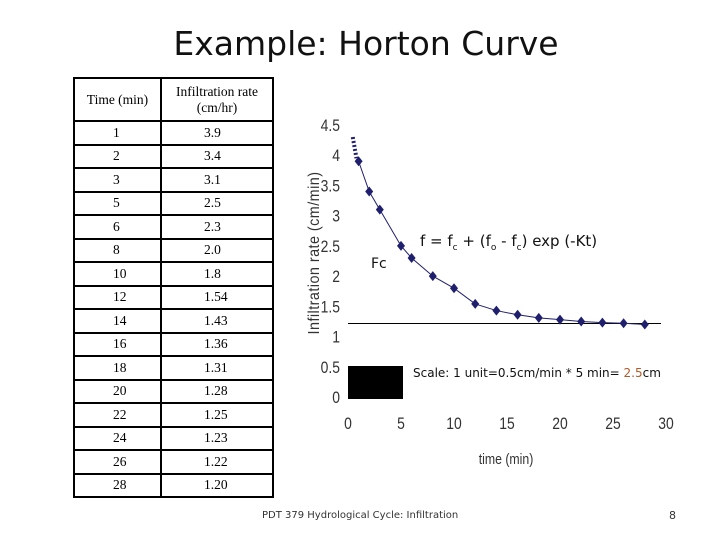  Describe the element at coordinates (117, 415) in the screenshot. I see `cell-time: 22` at that location.